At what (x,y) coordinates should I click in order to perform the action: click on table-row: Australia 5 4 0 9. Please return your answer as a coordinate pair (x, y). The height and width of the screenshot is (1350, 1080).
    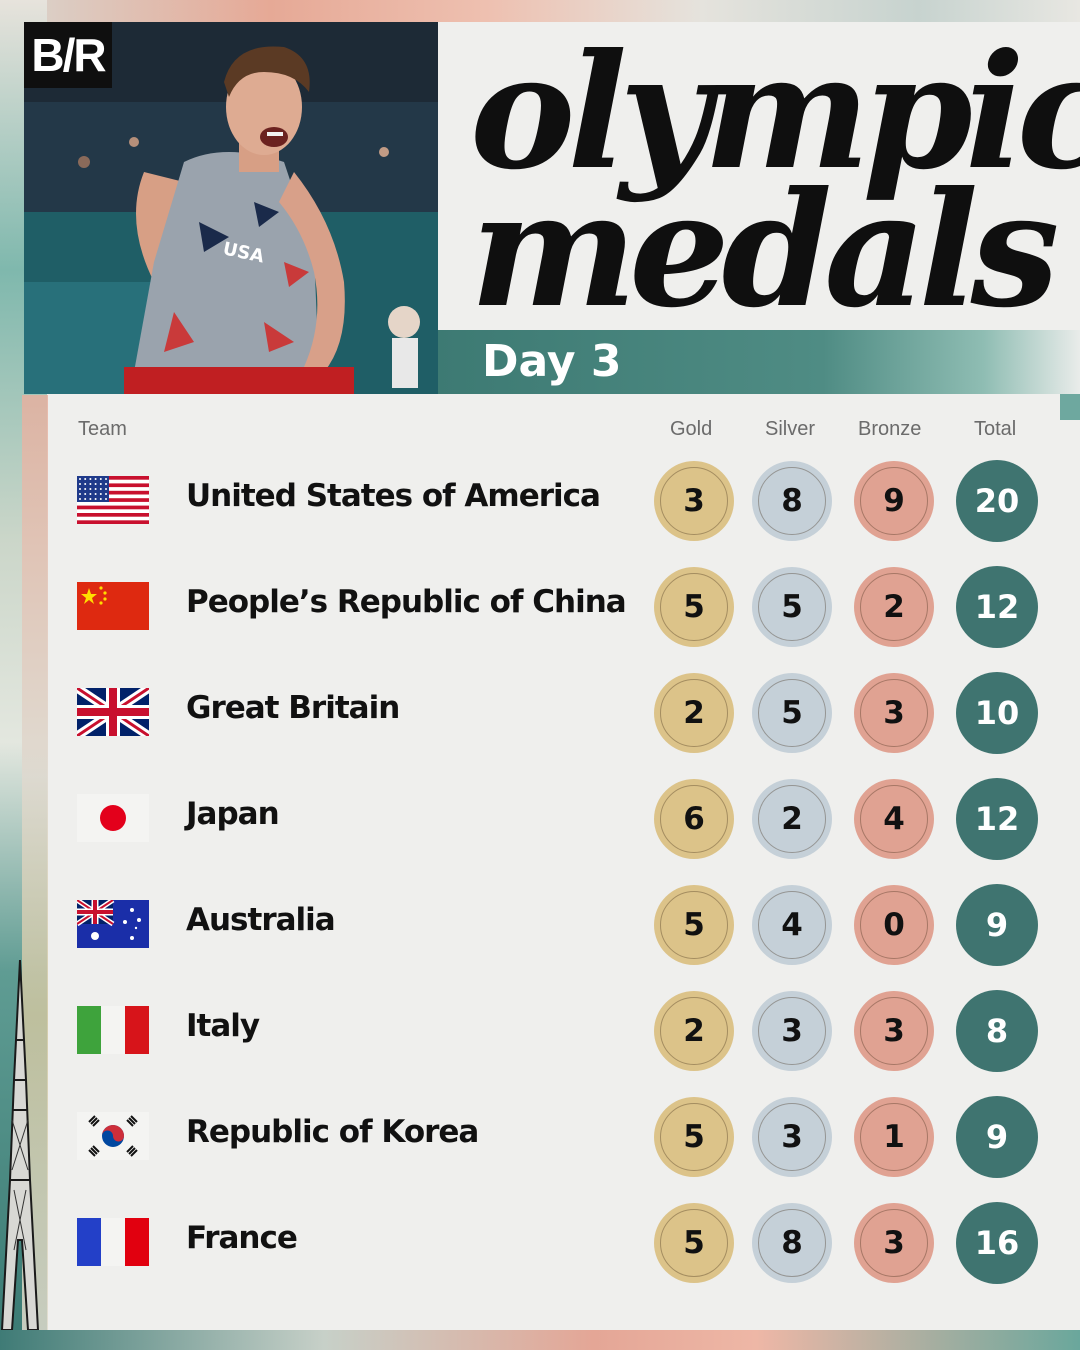
    Looking at the image, I should click on (540, 924).